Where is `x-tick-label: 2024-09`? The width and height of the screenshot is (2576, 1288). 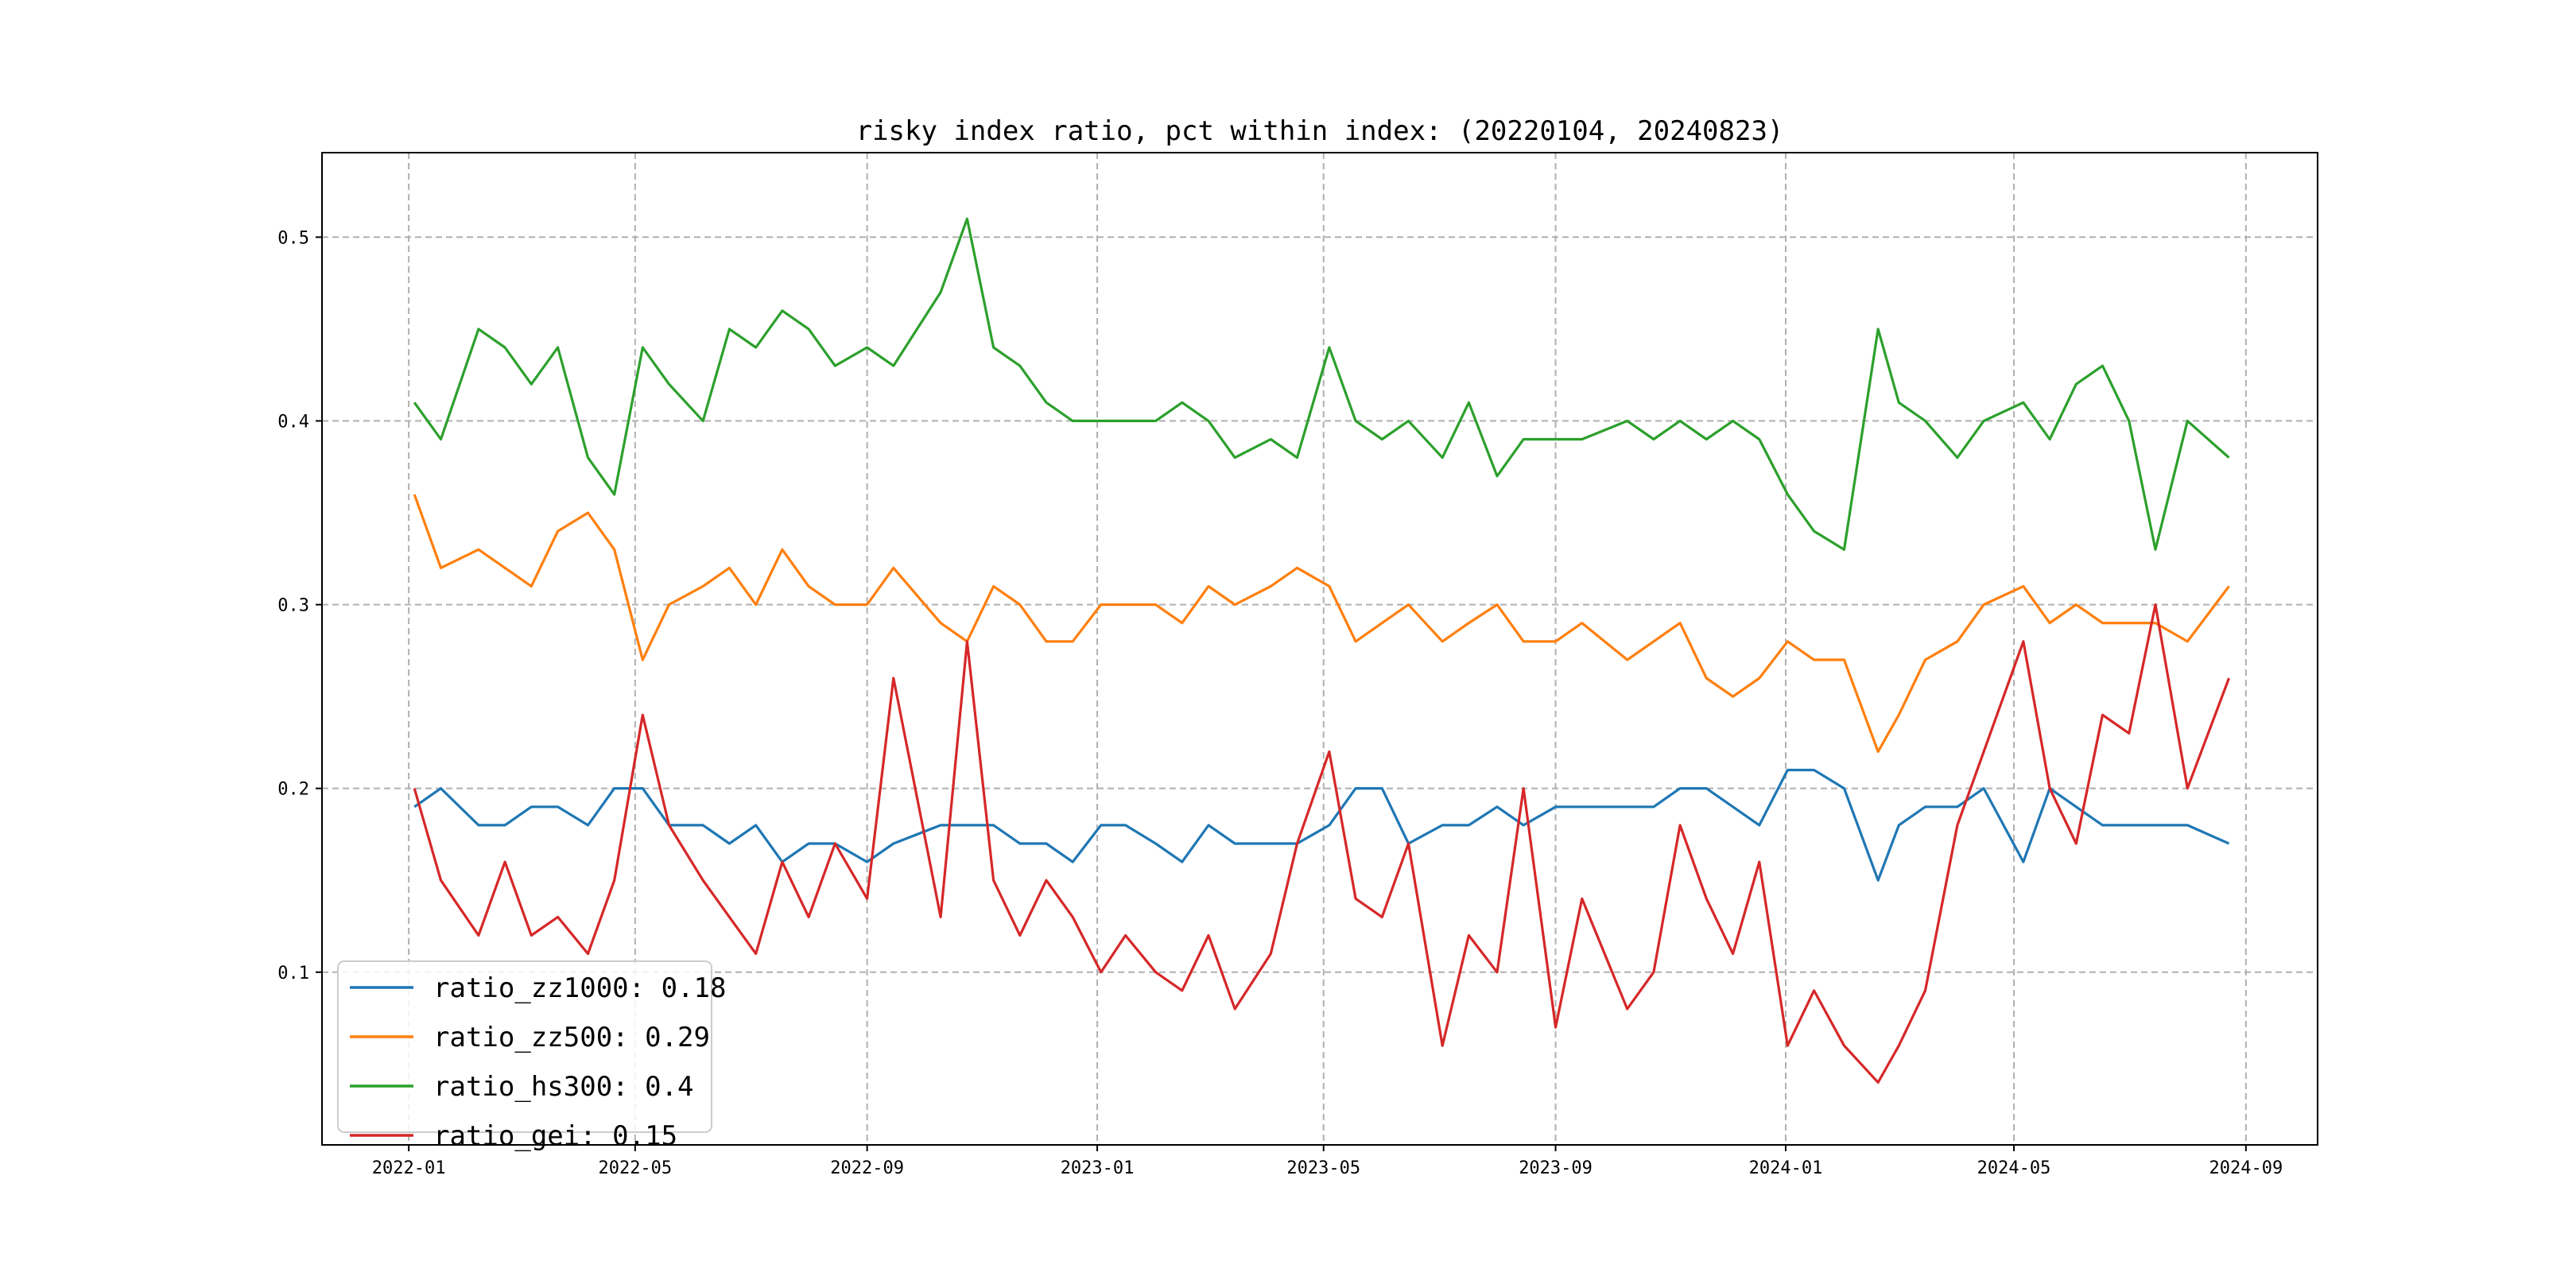 x-tick-label: 2024-09 is located at coordinates (2246, 1168).